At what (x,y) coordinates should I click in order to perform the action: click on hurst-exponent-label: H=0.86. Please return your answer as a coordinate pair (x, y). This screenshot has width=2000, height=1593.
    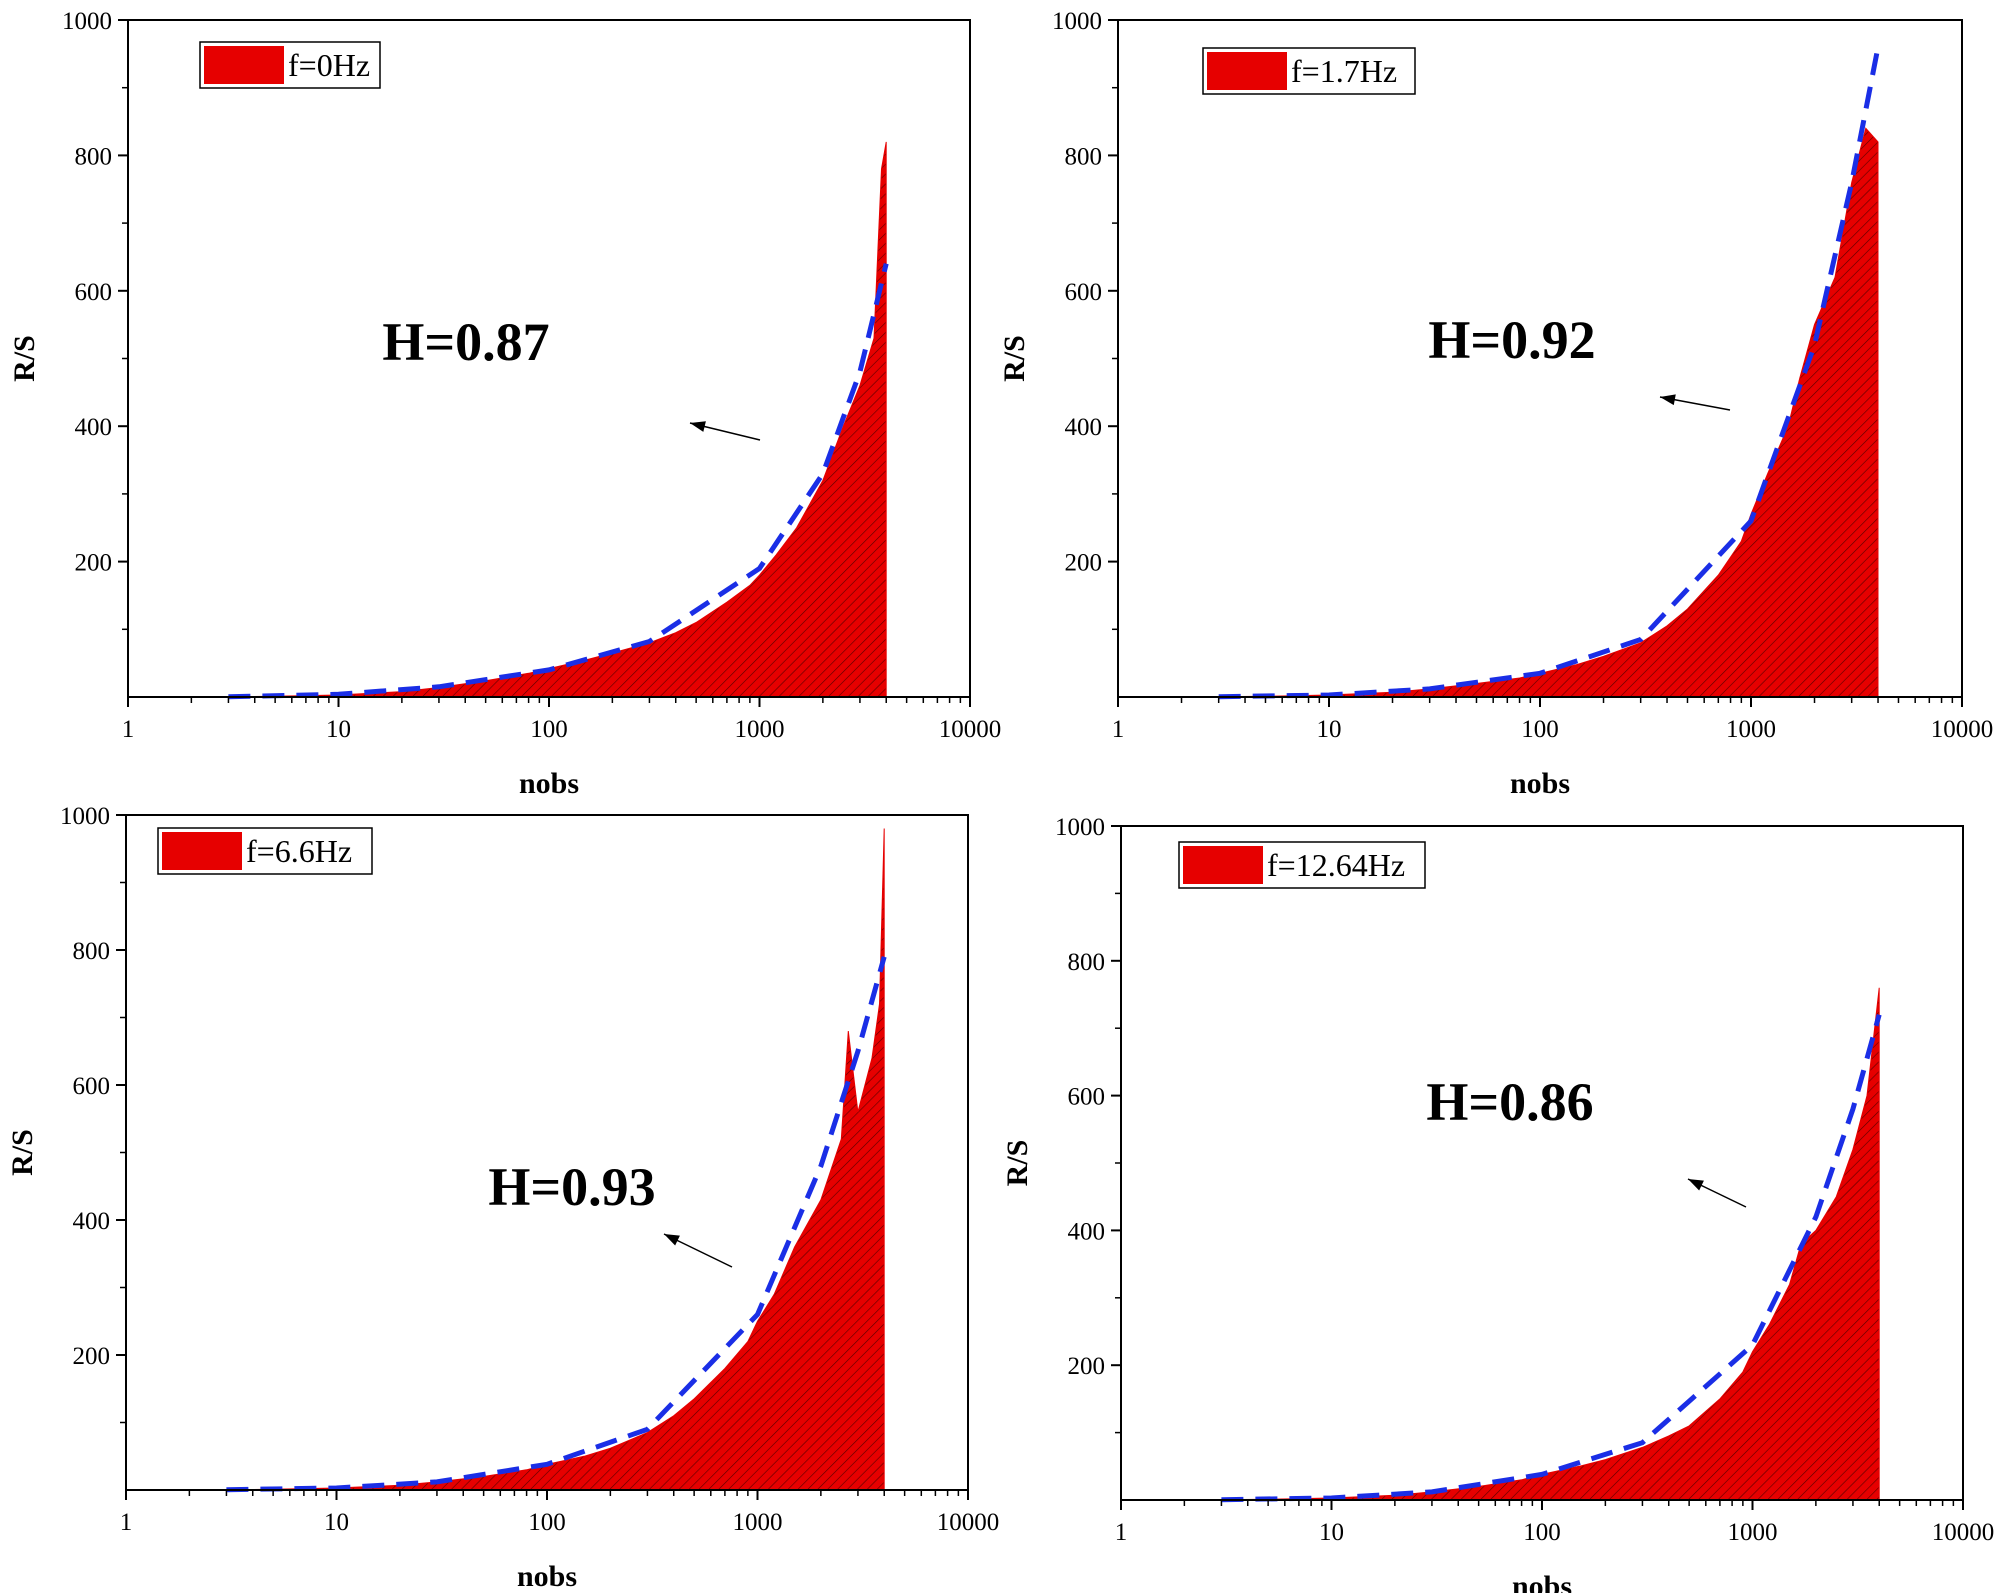
    Looking at the image, I should click on (1509, 1102).